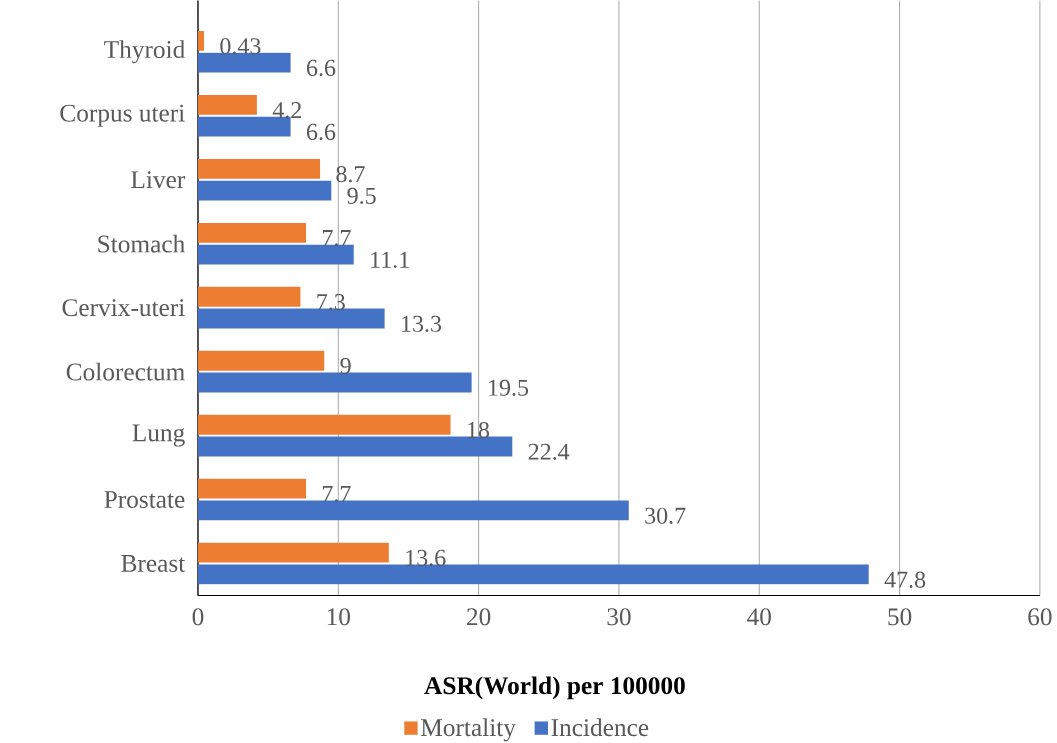  Describe the element at coordinates (144, 499) in the screenshot. I see `y-tick-label: Prostate` at that location.